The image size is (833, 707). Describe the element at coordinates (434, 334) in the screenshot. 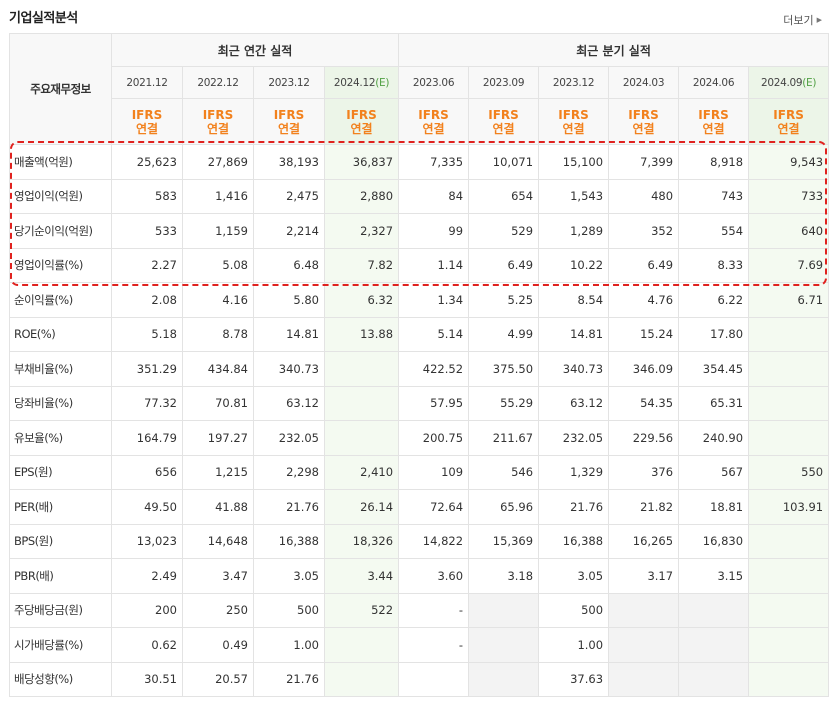

I see `table-cell: 5.14` at that location.